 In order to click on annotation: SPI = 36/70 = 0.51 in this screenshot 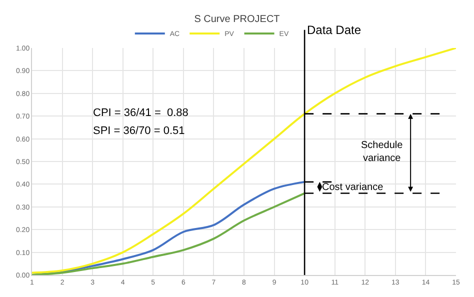, I will do `click(139, 131)`.